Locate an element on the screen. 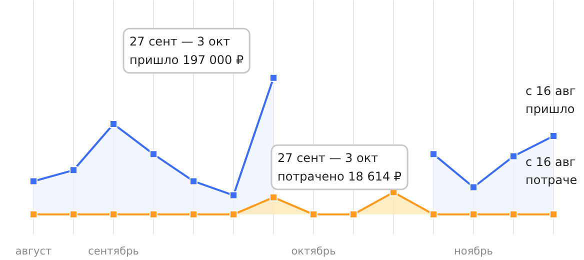  annotation: с 16 авг потраче is located at coordinates (552, 171).